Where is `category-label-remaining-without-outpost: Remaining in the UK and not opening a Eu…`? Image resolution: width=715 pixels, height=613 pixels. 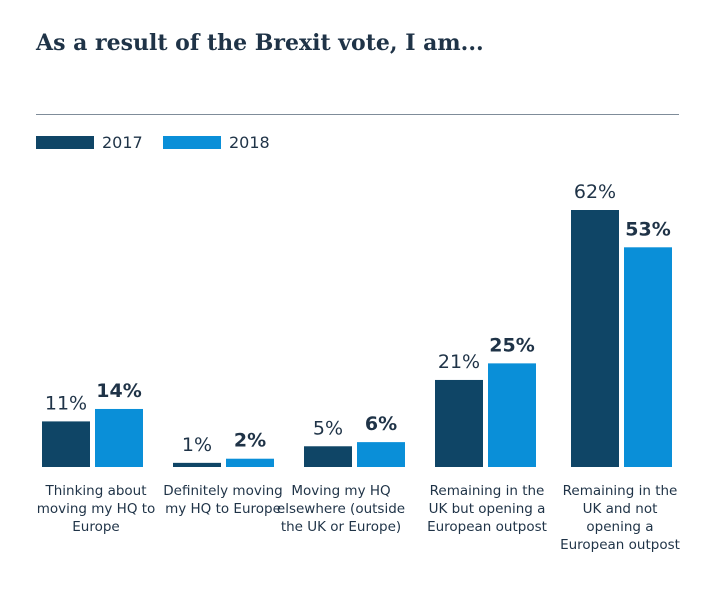
category-label-remaining-without-outpost: Remaining in the UK and not opening a Eu… is located at coordinates (620, 518).